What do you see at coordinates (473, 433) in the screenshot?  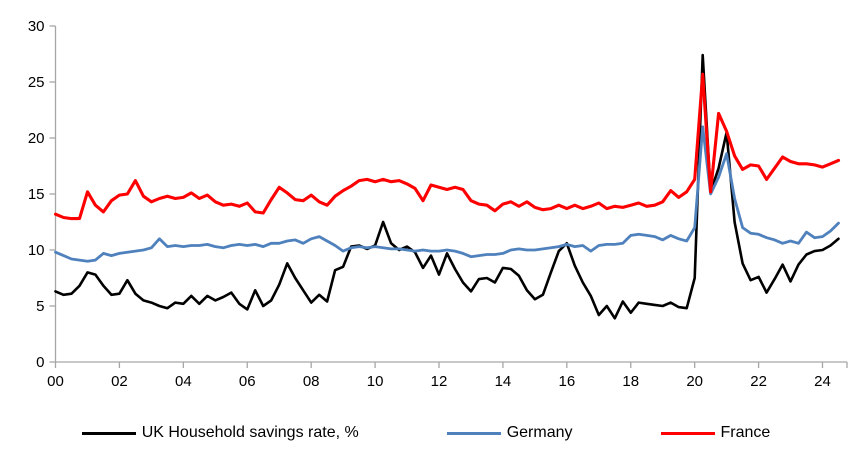 I see `germany-line-swatch` at bounding box center [473, 433].